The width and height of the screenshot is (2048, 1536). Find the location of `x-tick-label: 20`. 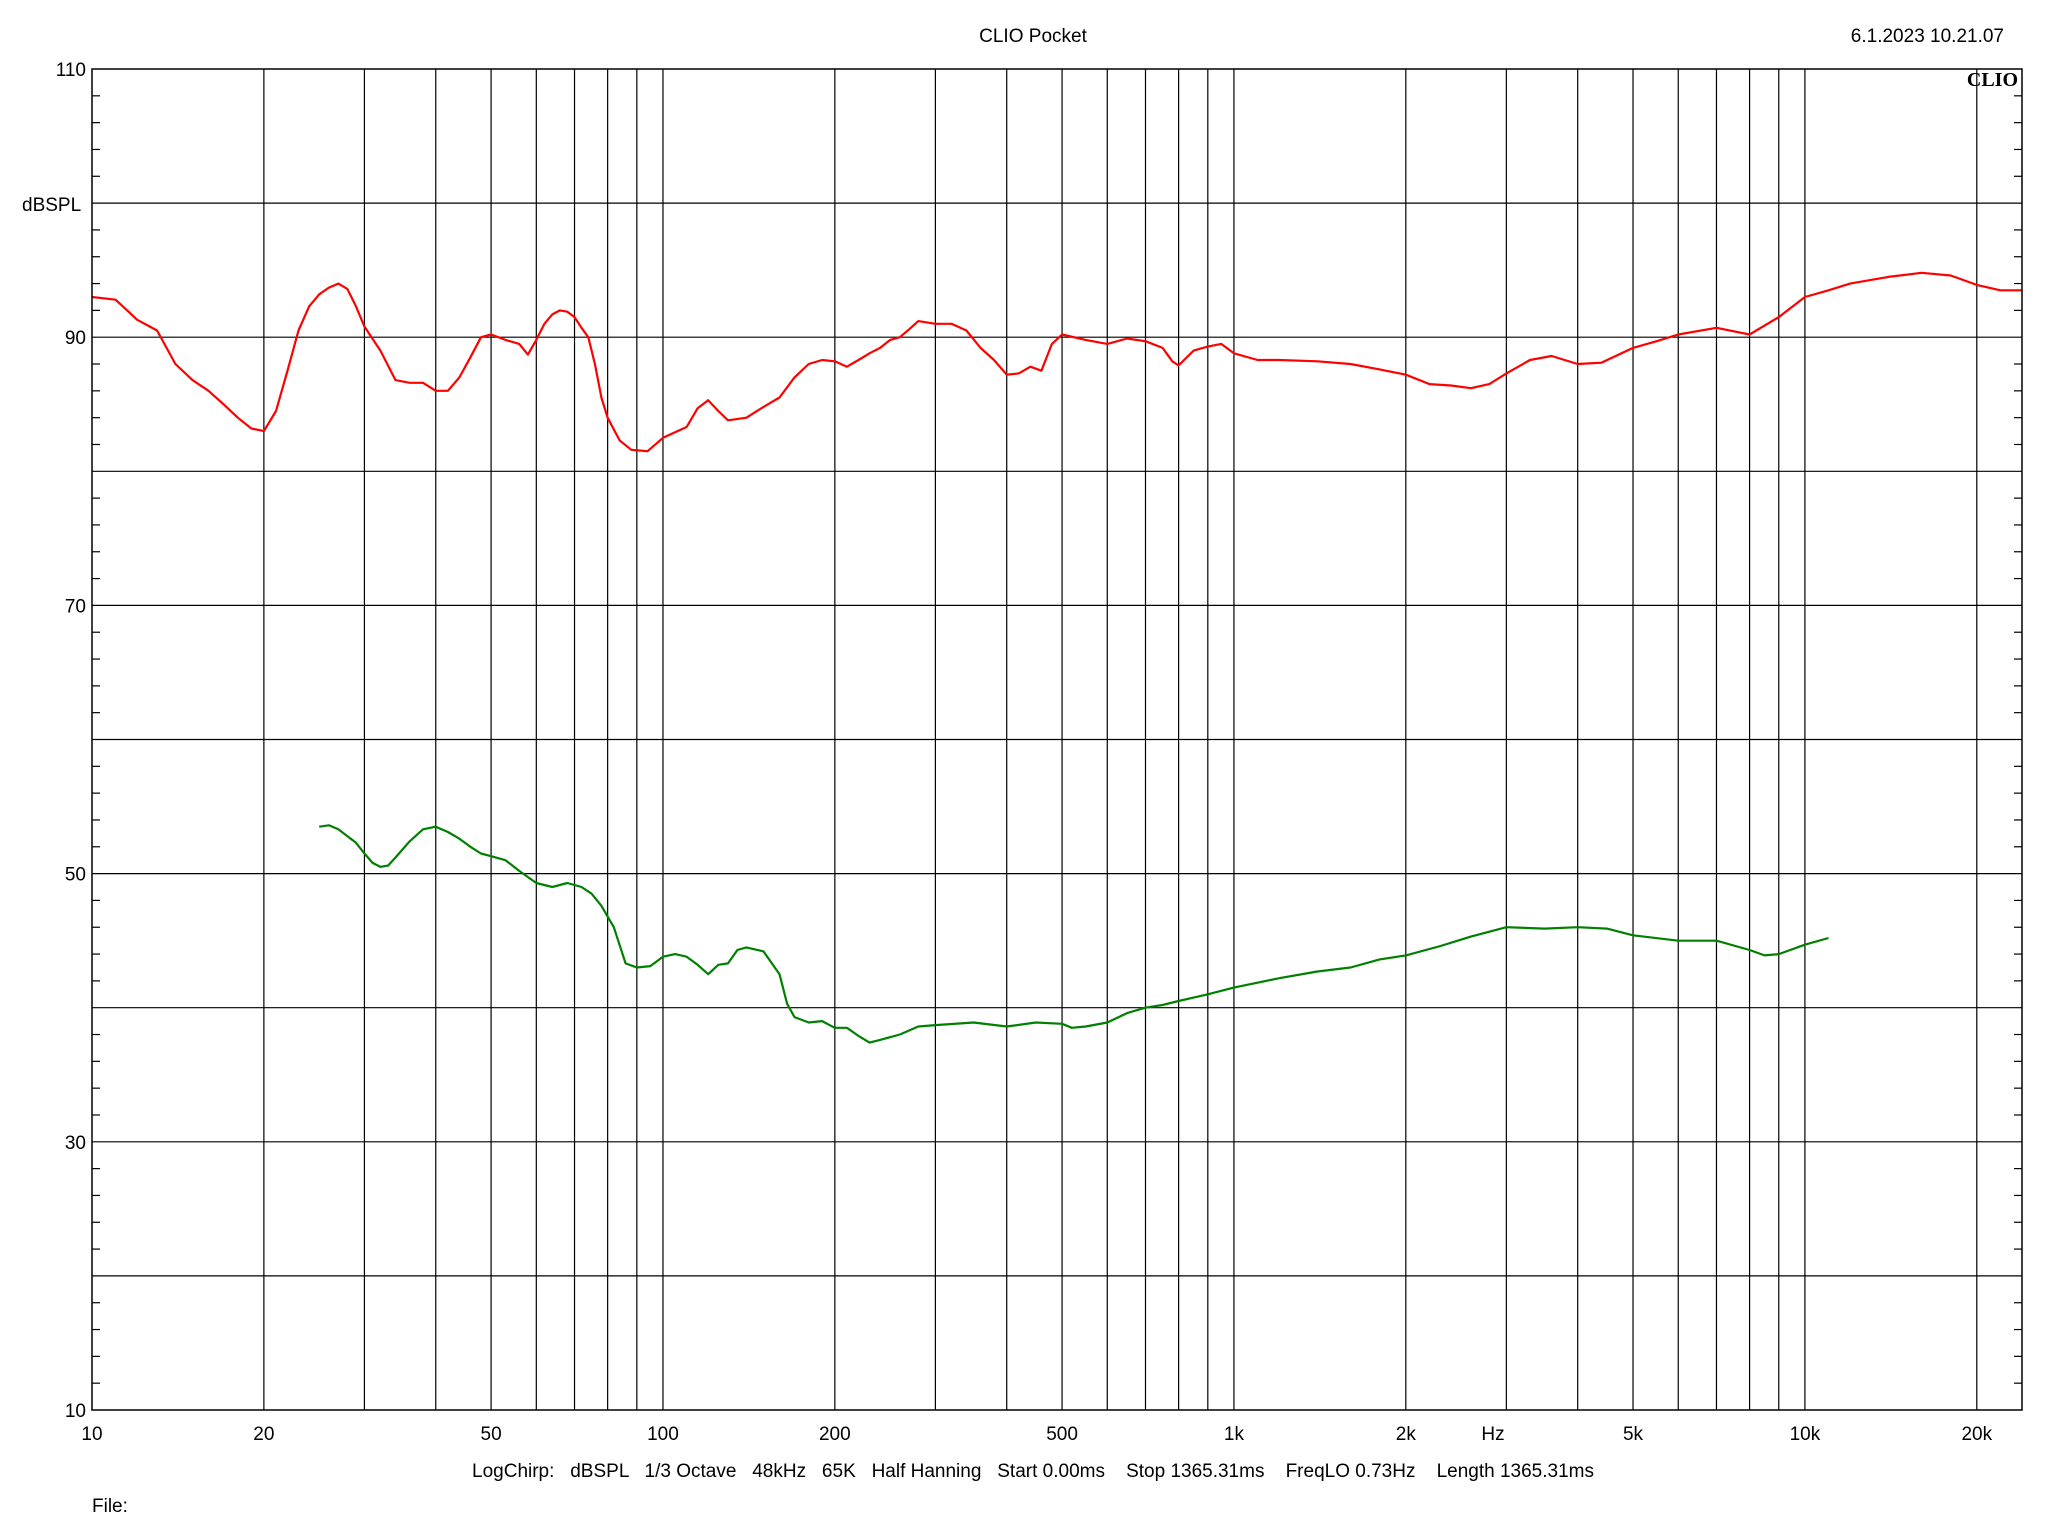

x-tick-label: 20 is located at coordinates (263, 1434).